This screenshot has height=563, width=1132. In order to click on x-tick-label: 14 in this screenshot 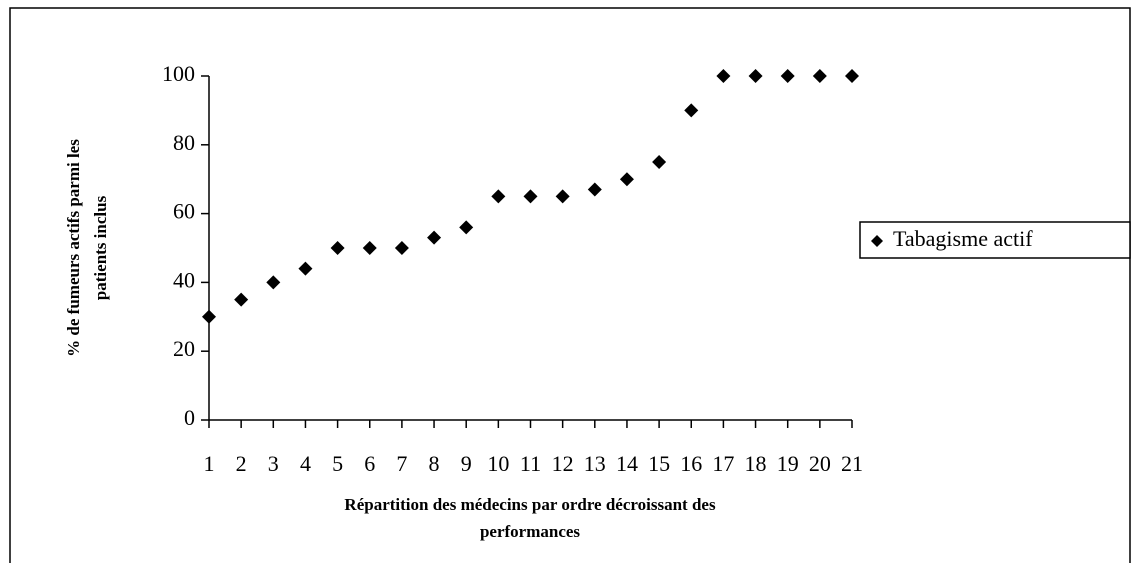, I will do `click(627, 463)`.